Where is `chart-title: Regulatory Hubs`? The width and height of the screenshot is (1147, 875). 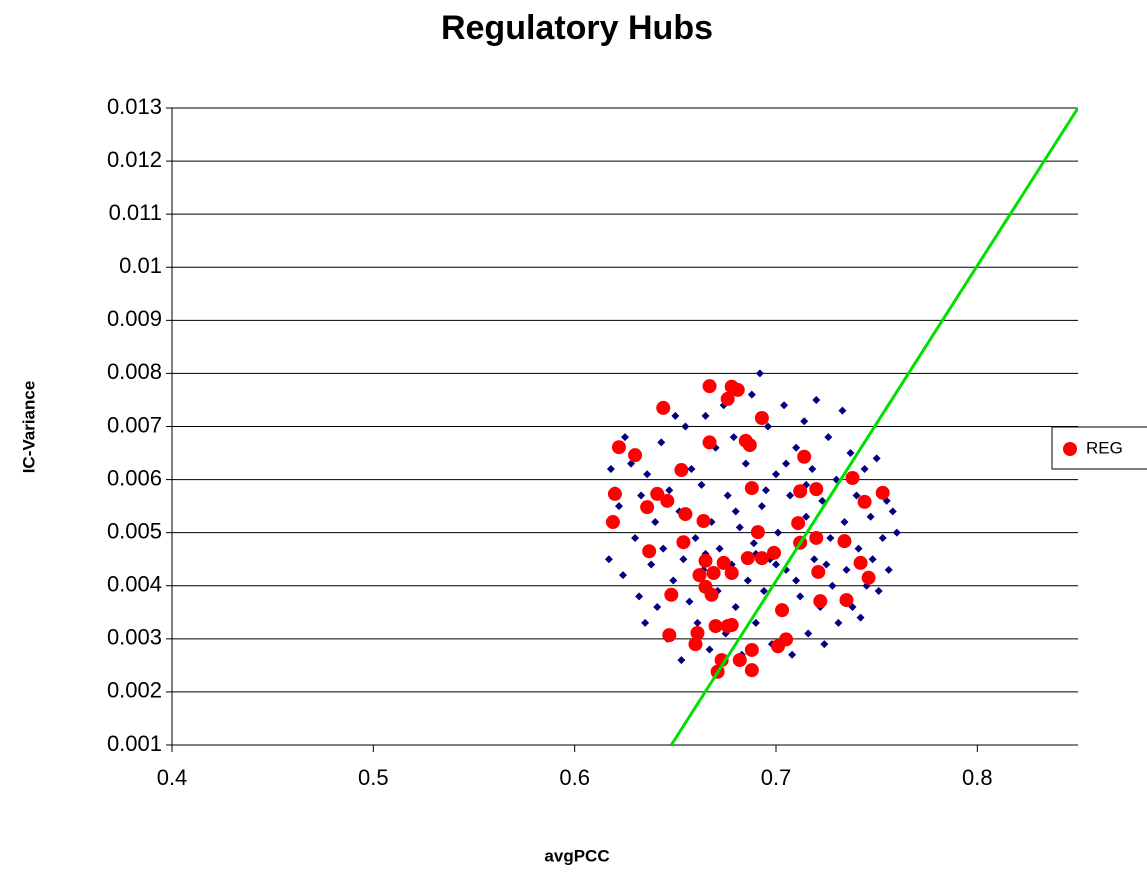 chart-title: Regulatory Hubs is located at coordinates (577, 28).